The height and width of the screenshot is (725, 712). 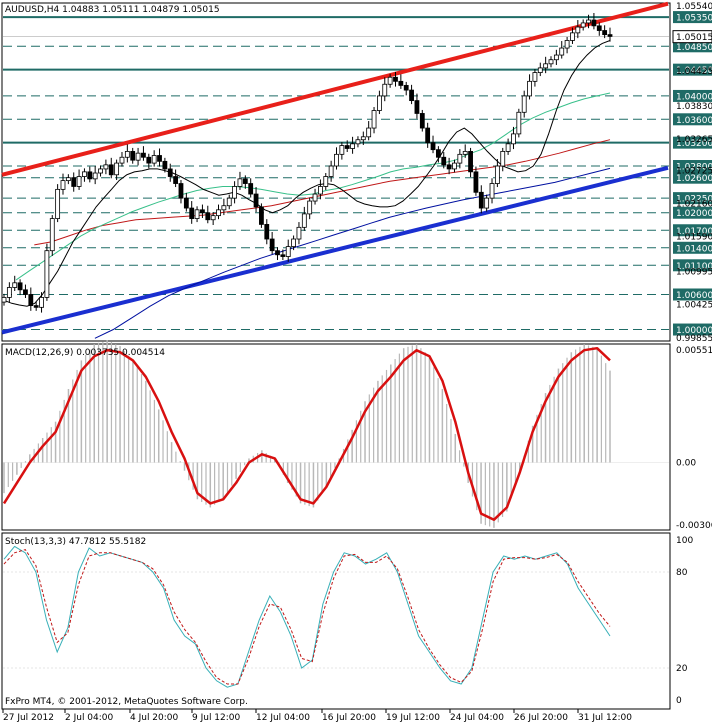 What do you see at coordinates (694, 272) in the screenshot?
I see `price-tick-label: 1.00995` at bounding box center [694, 272].